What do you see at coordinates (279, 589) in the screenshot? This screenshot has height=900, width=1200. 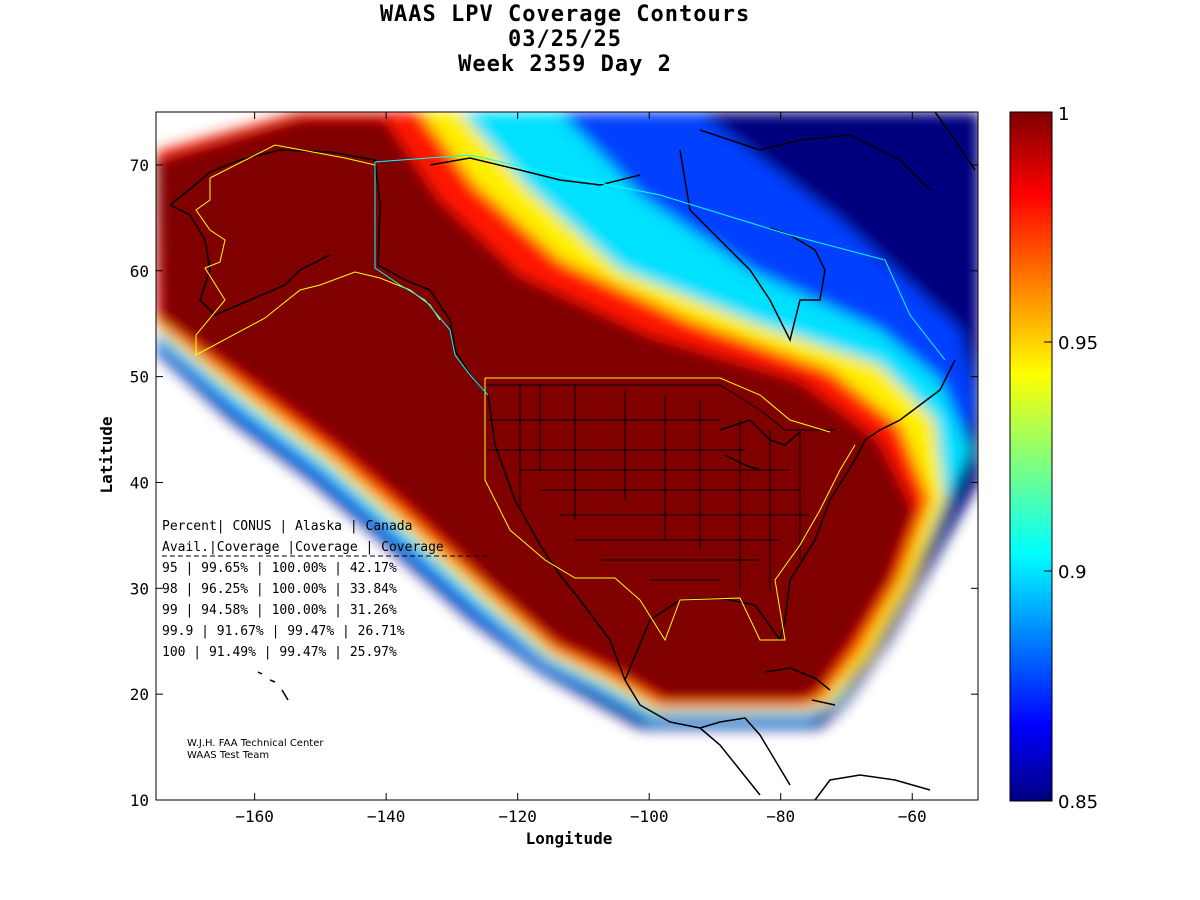 I see `table-row: 98 | 96.25% | 100.00% | 33.84%` at bounding box center [279, 589].